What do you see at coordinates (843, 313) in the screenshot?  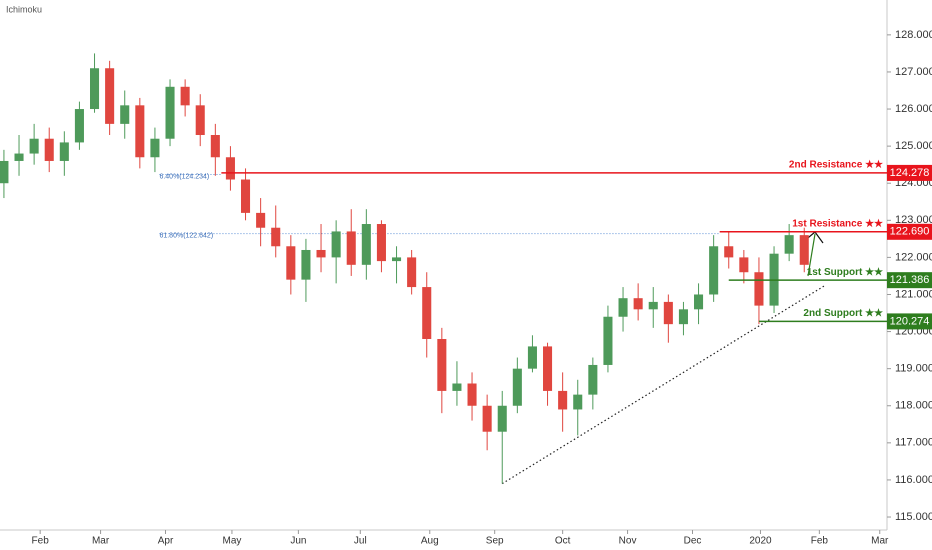 I see `level-name: 2nd Support ★★` at bounding box center [843, 313].